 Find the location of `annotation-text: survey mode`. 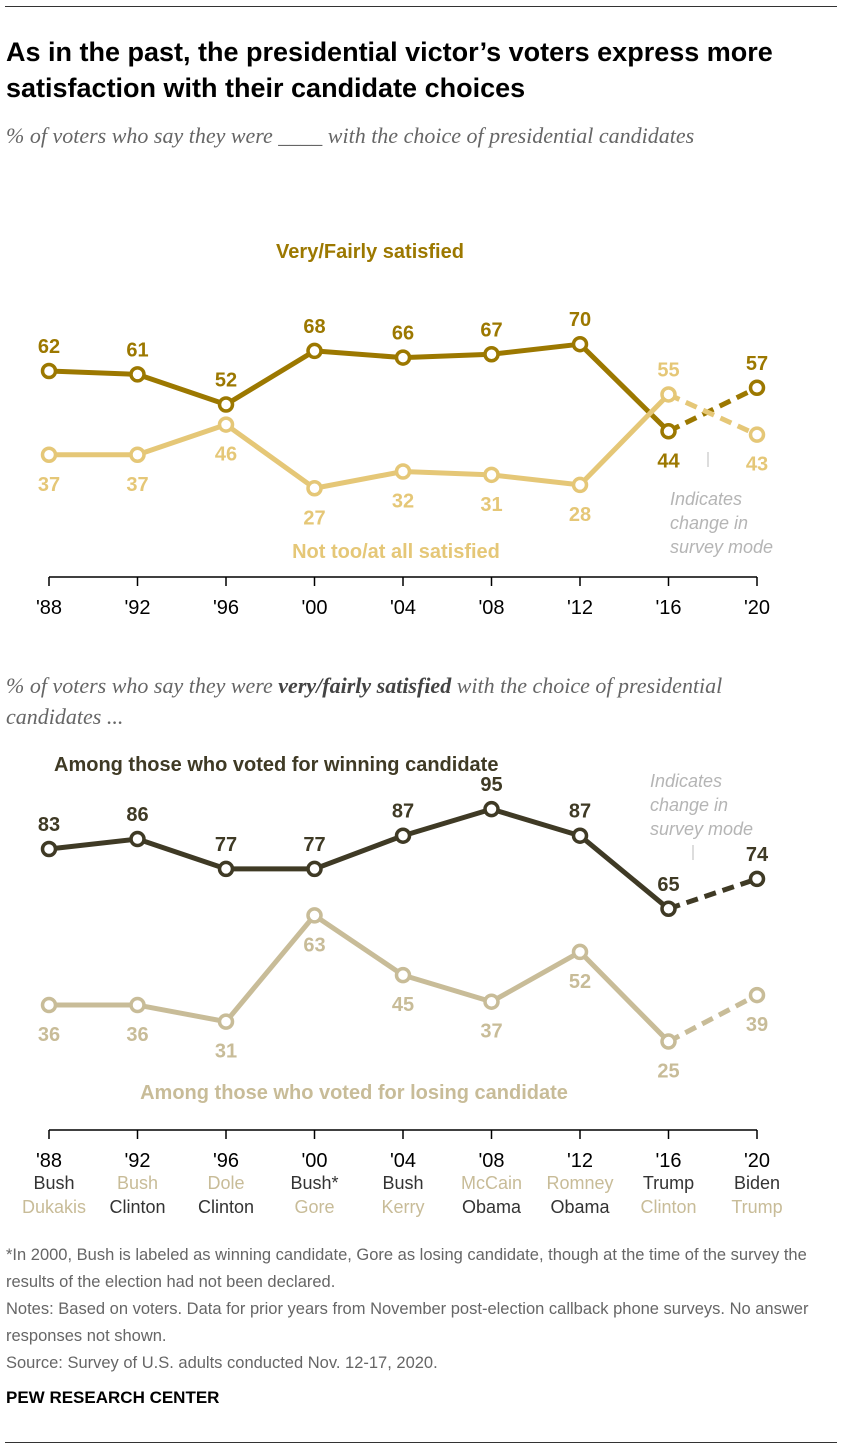

annotation-text: survey mode is located at coordinates (701, 829).